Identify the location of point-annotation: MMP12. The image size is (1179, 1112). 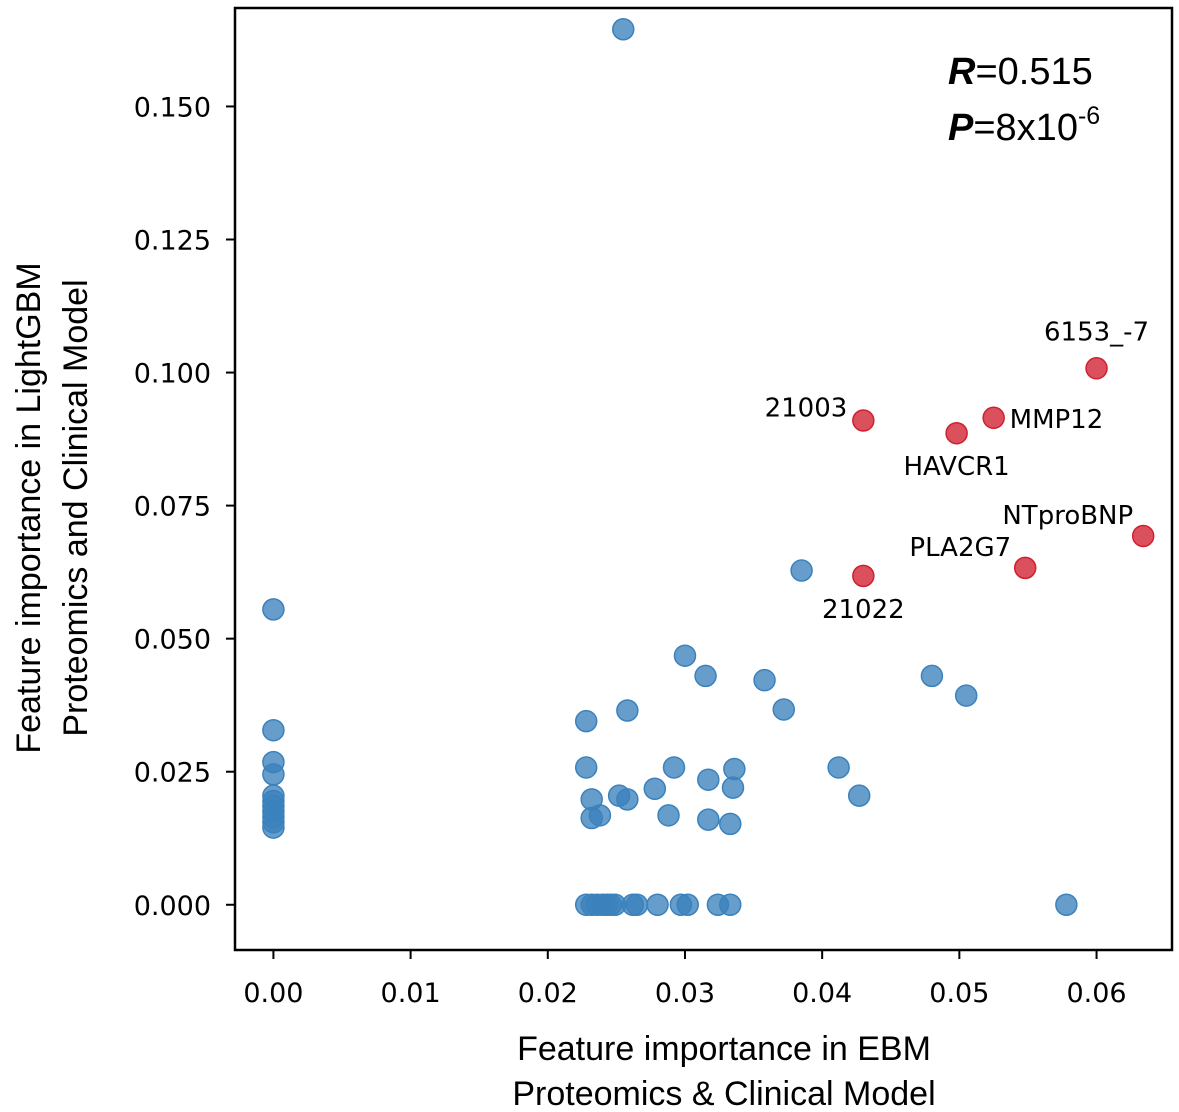
(1057, 420).